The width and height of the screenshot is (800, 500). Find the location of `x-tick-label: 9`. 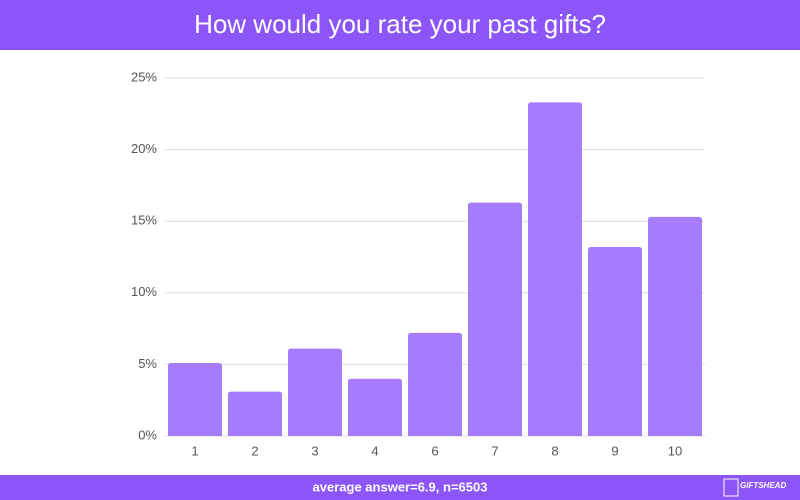

x-tick-label: 9 is located at coordinates (614, 450).